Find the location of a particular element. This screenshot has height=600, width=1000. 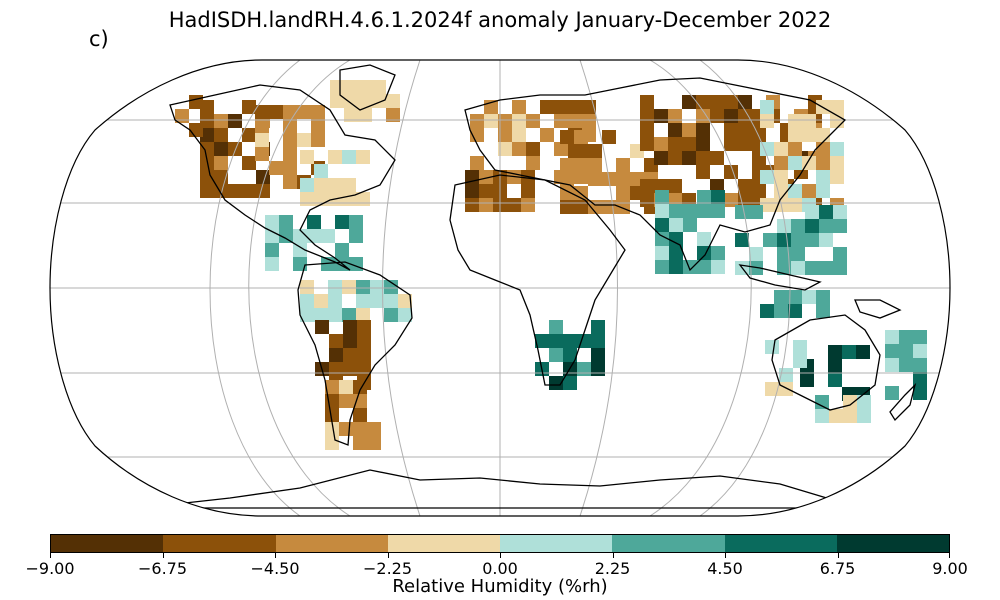

colorbar-tick-label: −4.50 is located at coordinates (275, 568).